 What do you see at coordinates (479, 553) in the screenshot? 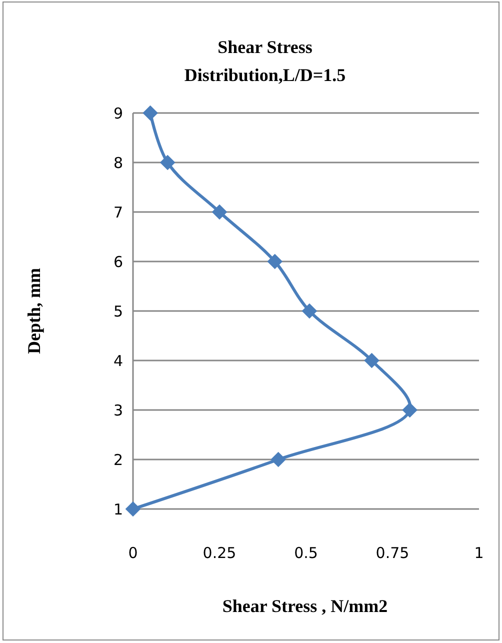
I see `x-tick-label: 1` at bounding box center [479, 553].